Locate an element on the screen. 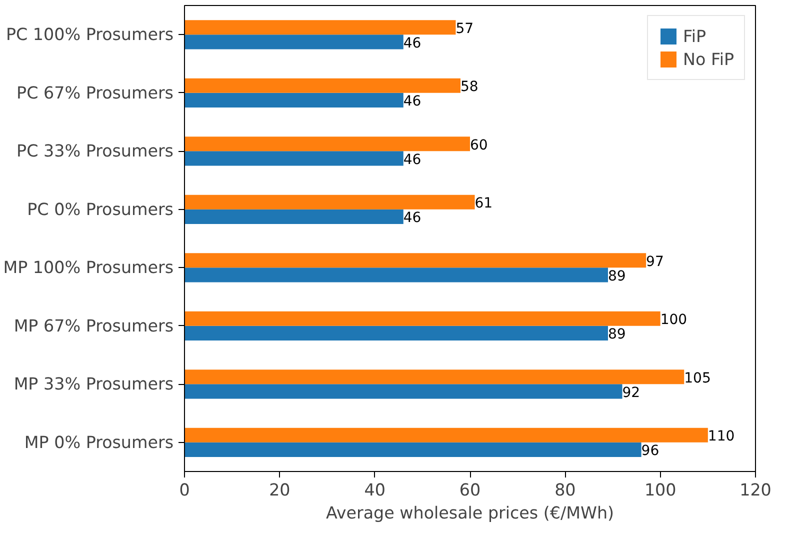 The image size is (785, 535). data-label: 60 is located at coordinates (479, 145).